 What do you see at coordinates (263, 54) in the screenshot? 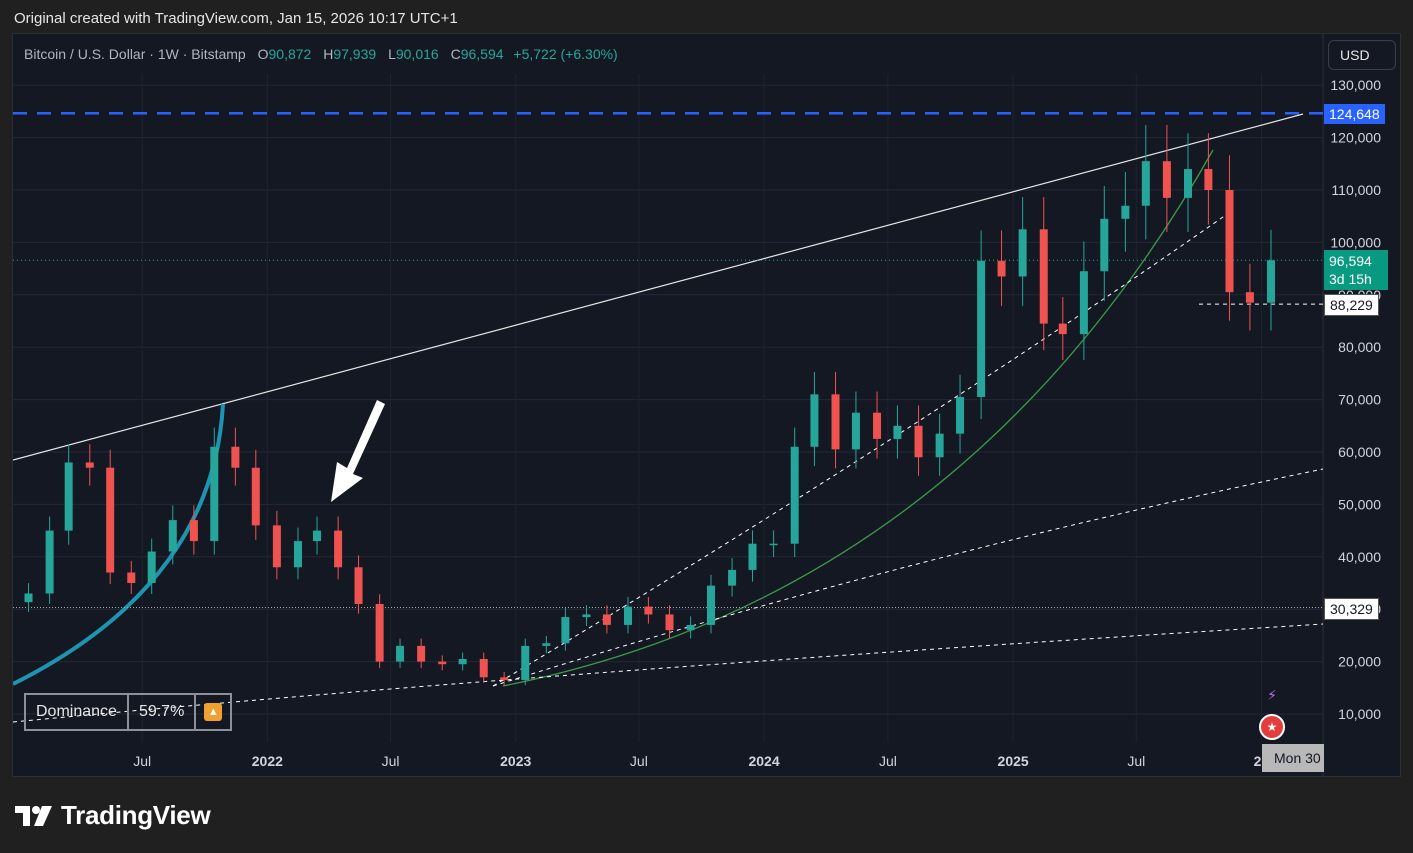
I see `open-label: O` at bounding box center [263, 54].